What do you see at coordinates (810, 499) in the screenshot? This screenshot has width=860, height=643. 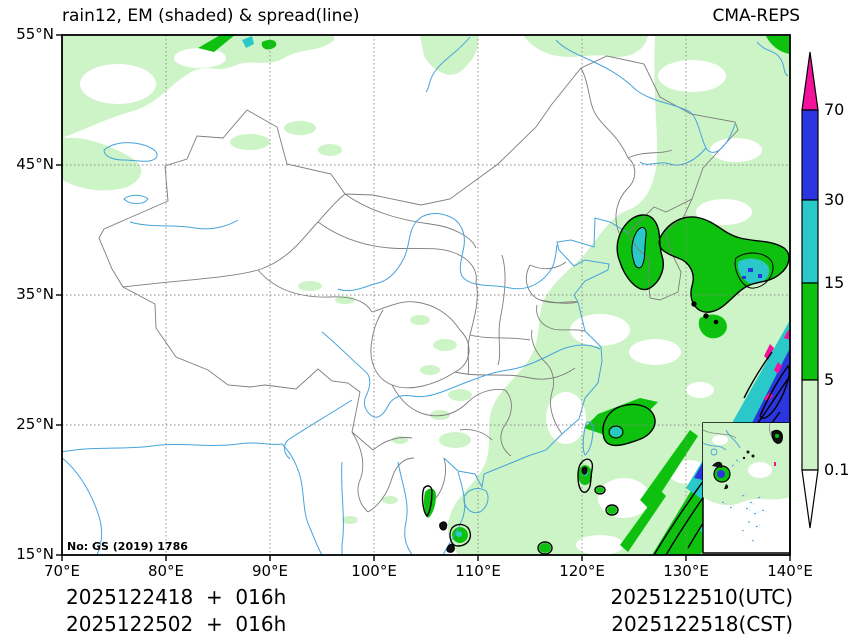 I see `colorbar-seg-bottom` at bounding box center [810, 499].